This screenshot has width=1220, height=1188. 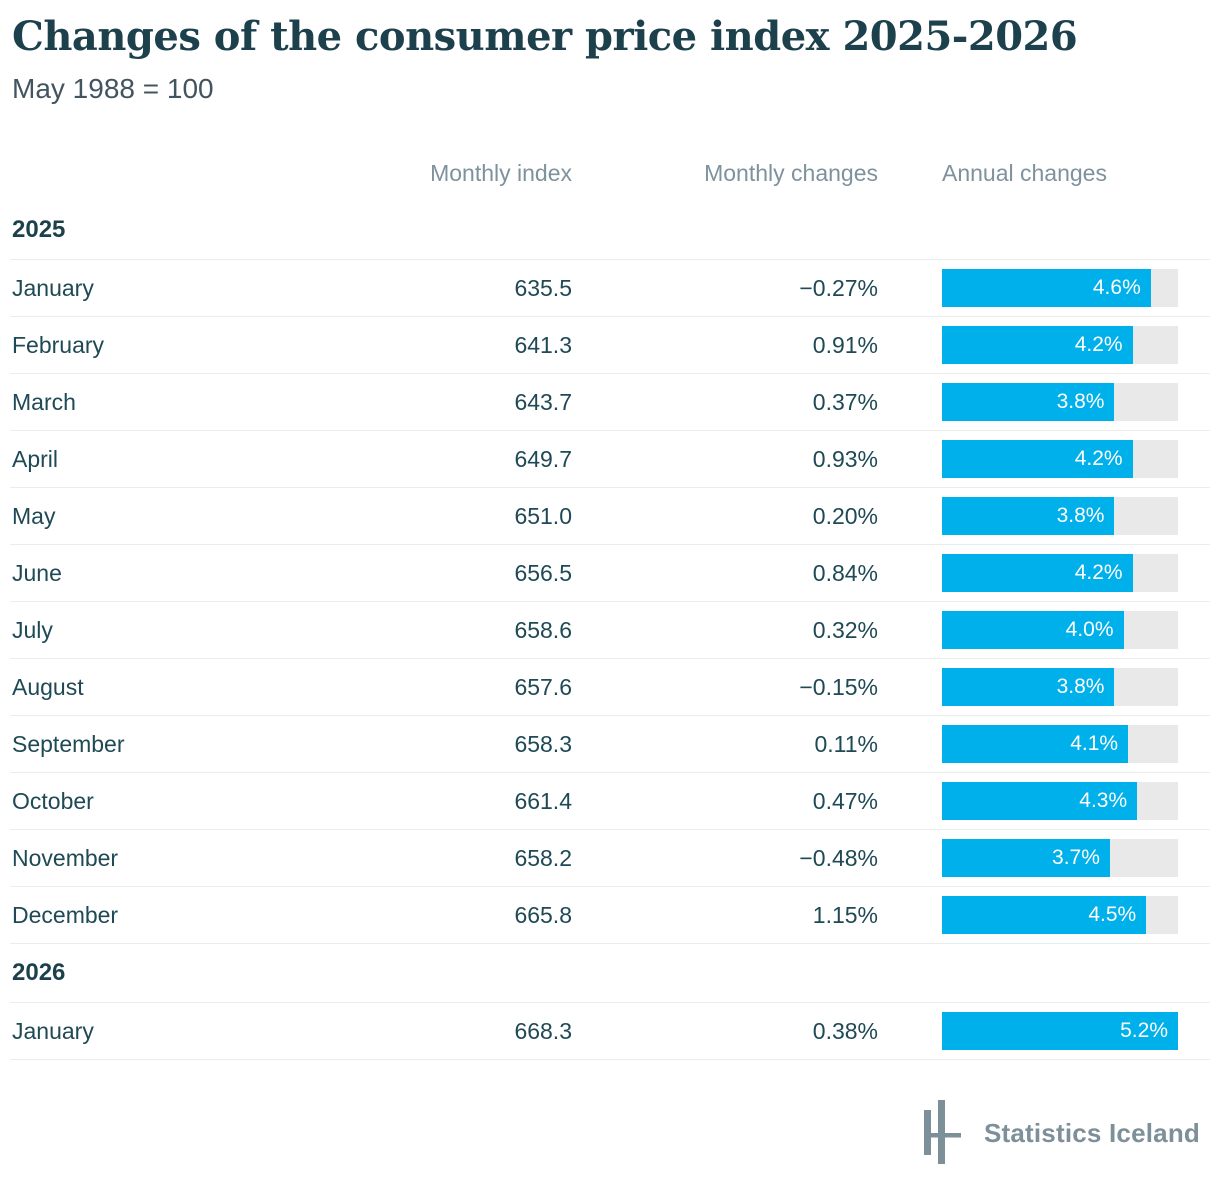 What do you see at coordinates (610, 743) in the screenshot?
I see `table-row: September 658.3 0.11% 4.1%` at bounding box center [610, 743].